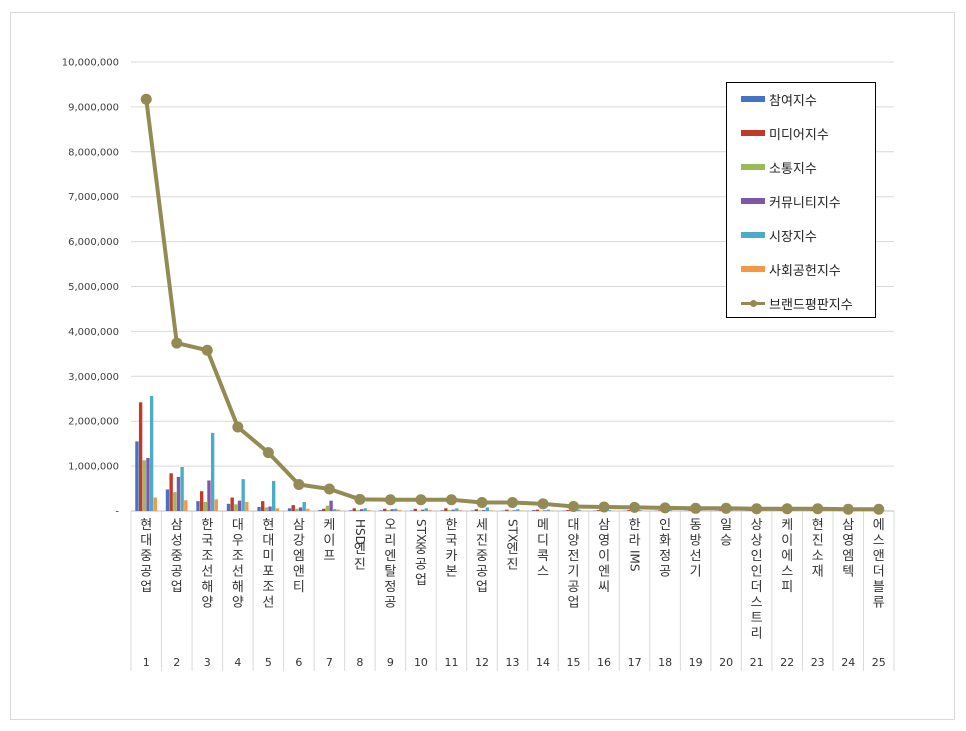 This screenshot has width=966, height=731. Describe the element at coordinates (574, 662) in the screenshot. I see `x-rank-label: 15` at that location.